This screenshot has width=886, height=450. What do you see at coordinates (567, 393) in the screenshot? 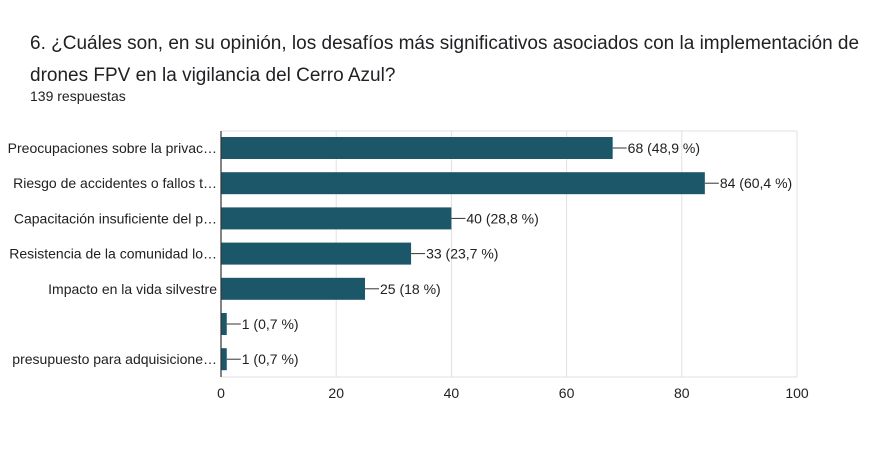
I see `x-tick-label: 60` at bounding box center [567, 393].